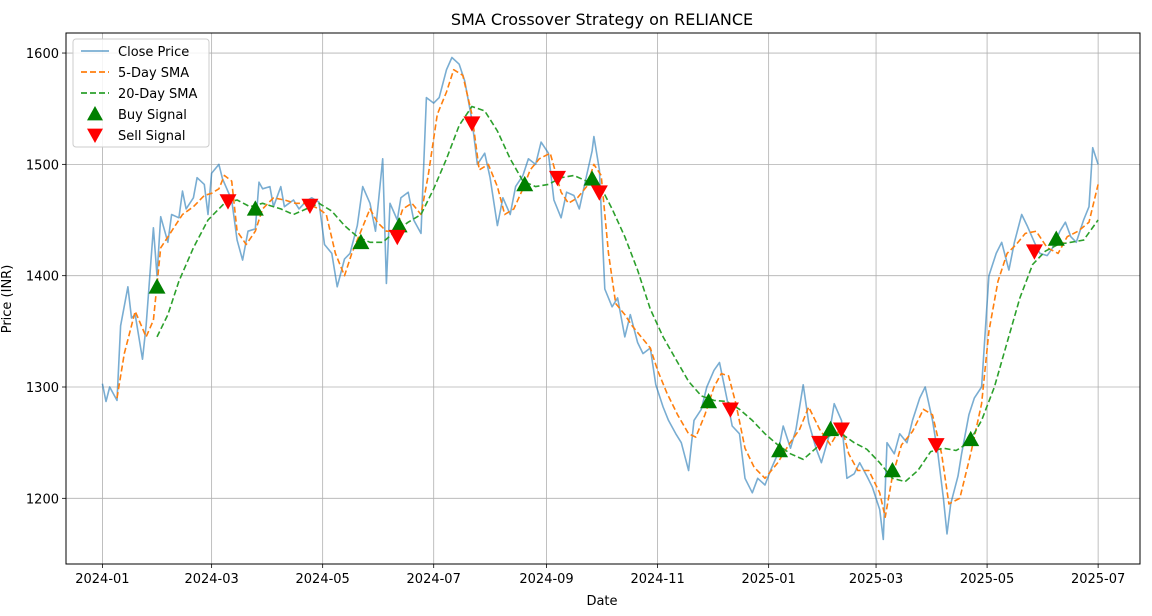  What do you see at coordinates (42, 54) in the screenshot?
I see `y-tick-label: 1600` at bounding box center [42, 54].